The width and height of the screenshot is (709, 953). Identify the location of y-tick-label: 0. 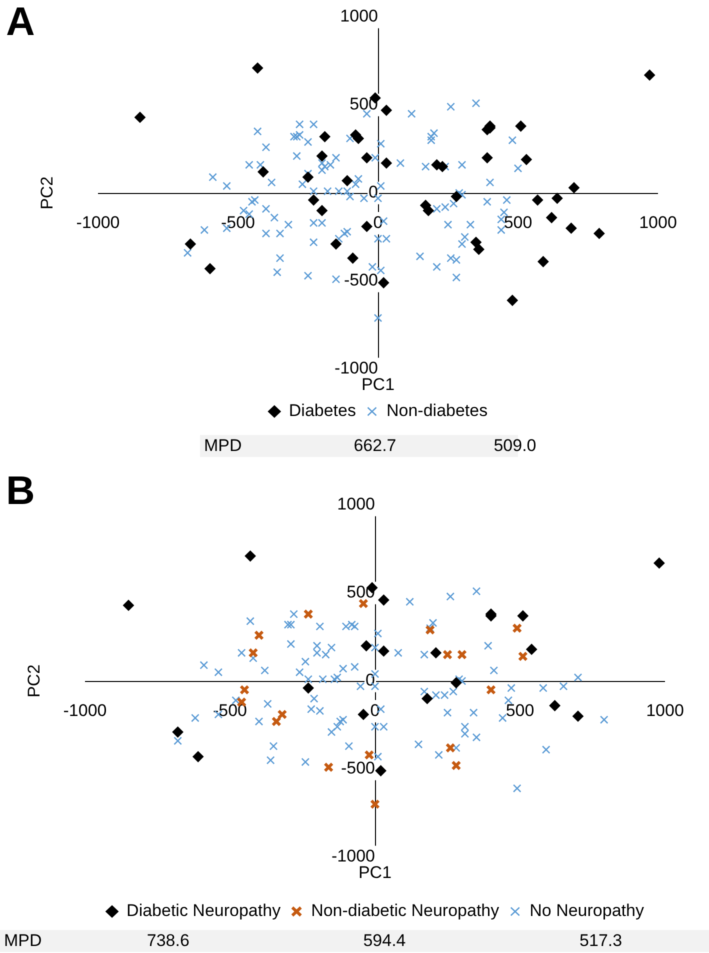
(373, 192).